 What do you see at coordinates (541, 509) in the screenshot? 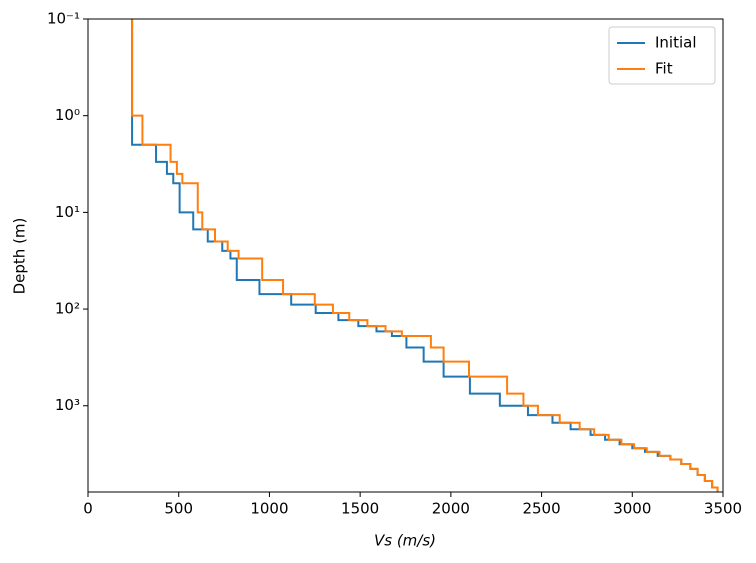
I see `x-tick-label: 2500` at bounding box center [541, 509].